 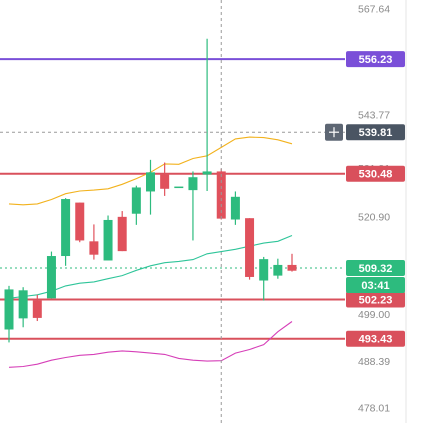 I want to click on current-price-label: 509.32, so click(x=376, y=269).